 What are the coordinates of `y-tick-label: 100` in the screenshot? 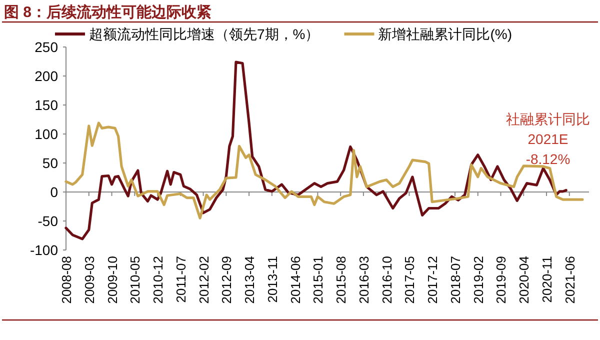 It's located at (46, 134).